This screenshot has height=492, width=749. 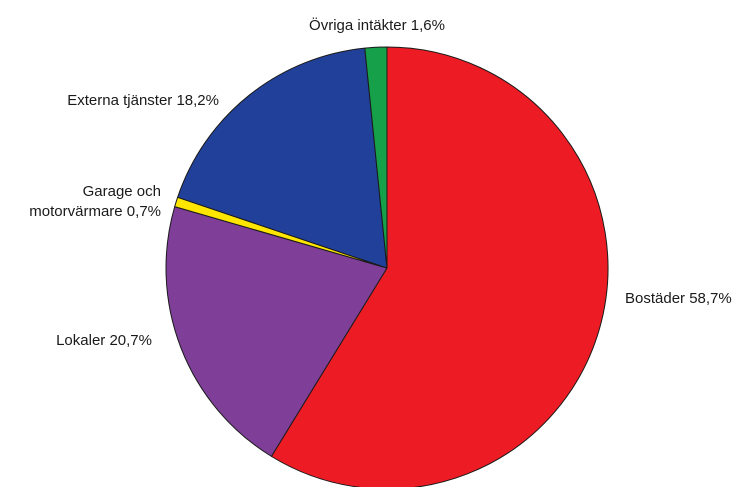 I want to click on data-label-line: Externa tjänster 18,2%, so click(x=143, y=100).